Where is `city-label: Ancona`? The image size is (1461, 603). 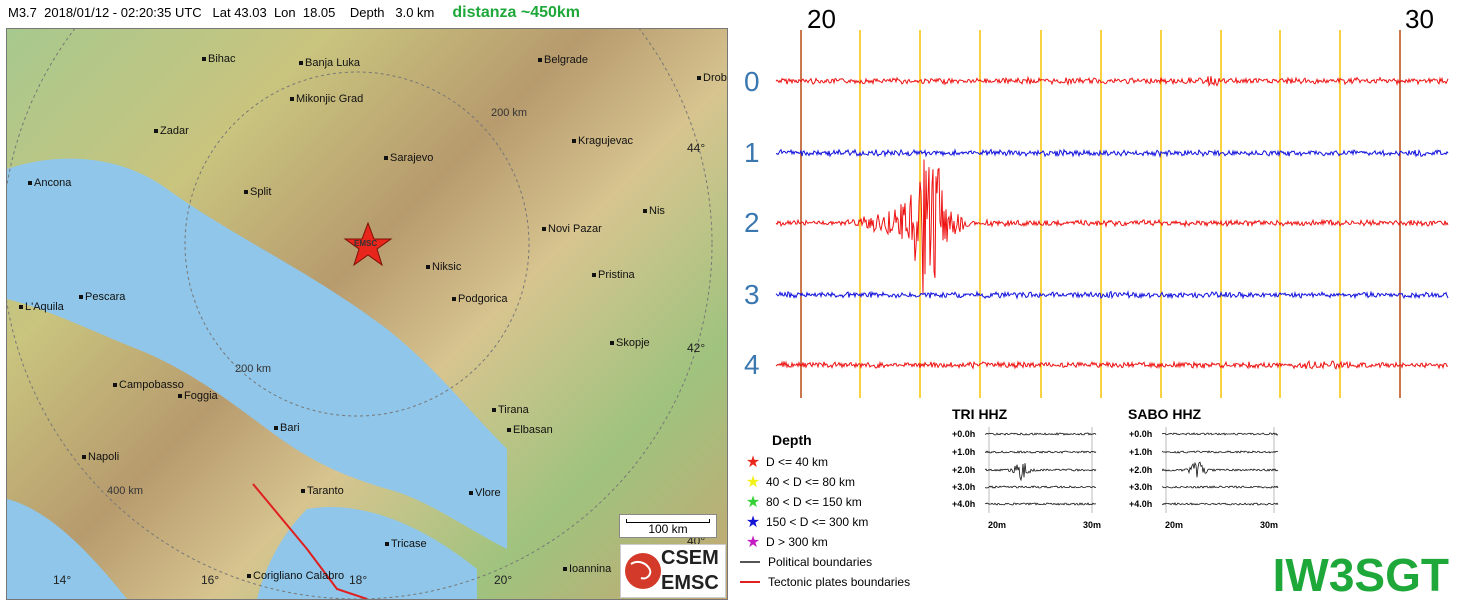 city-label: Ancona is located at coordinates (49, 183).